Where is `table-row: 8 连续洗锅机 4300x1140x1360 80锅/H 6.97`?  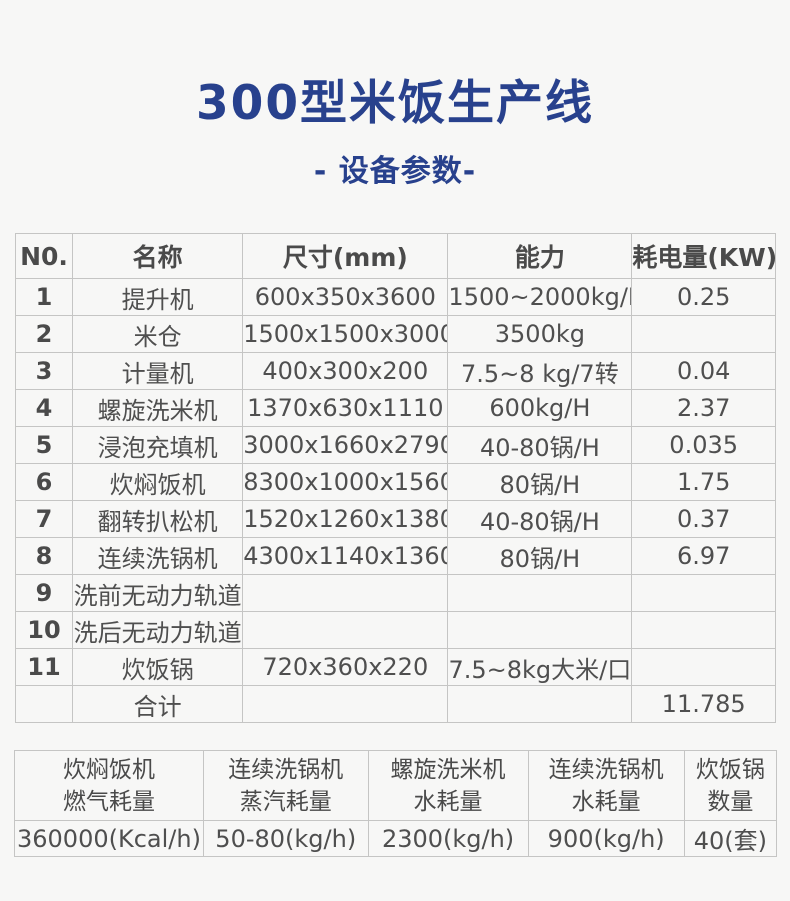
table-row: 8 连续洗锅机 4300x1140x1360 80锅/H 6.97 is located at coordinates (395, 556).